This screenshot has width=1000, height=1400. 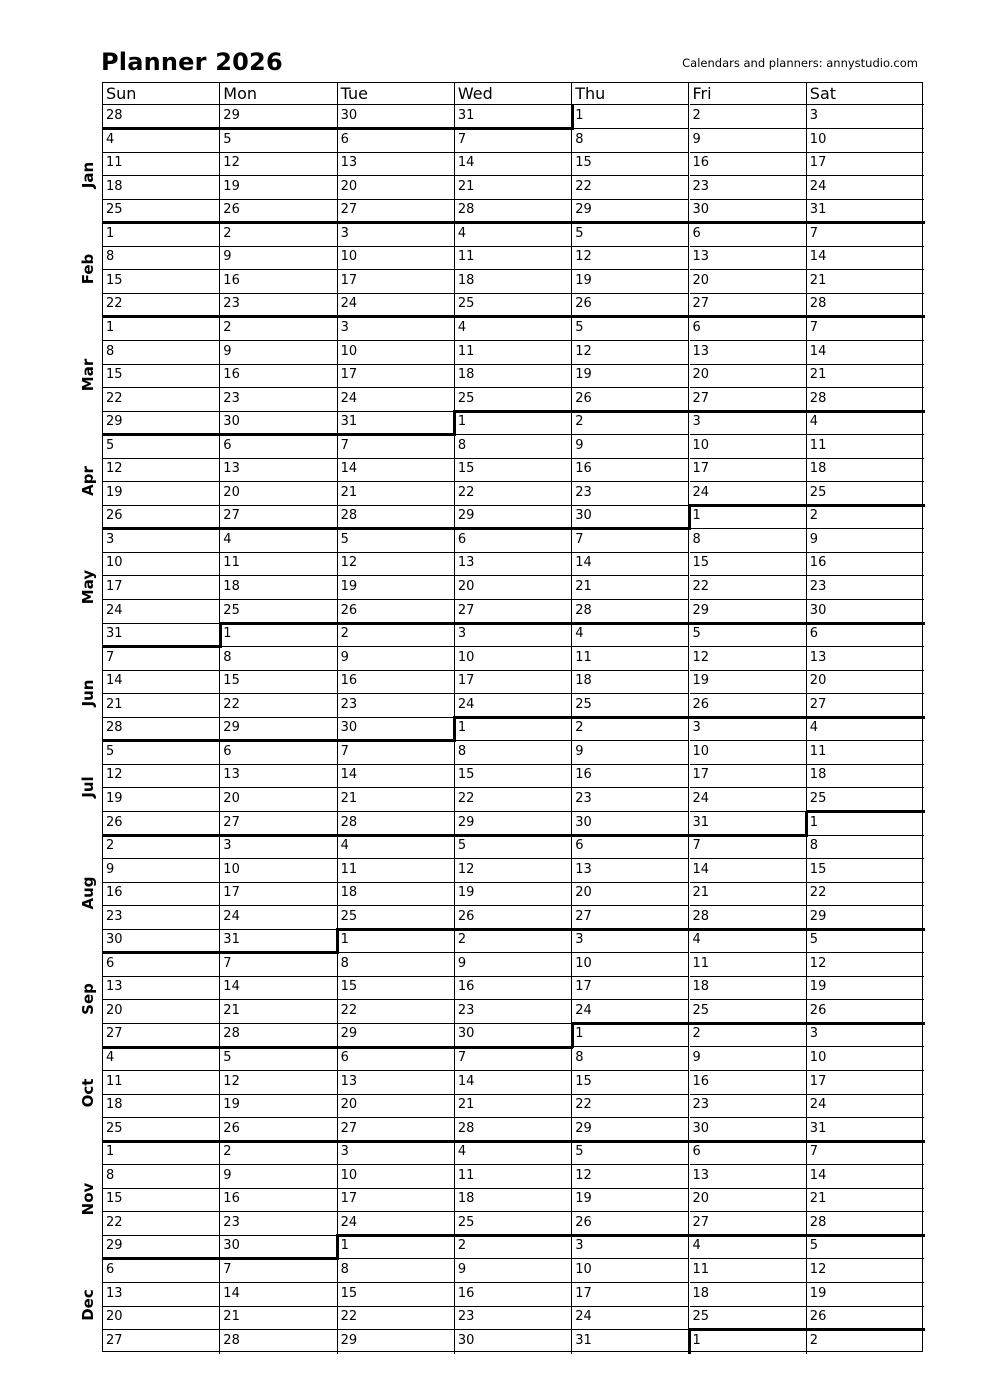 I want to click on date-cell: 19, so click(x=162, y=799).